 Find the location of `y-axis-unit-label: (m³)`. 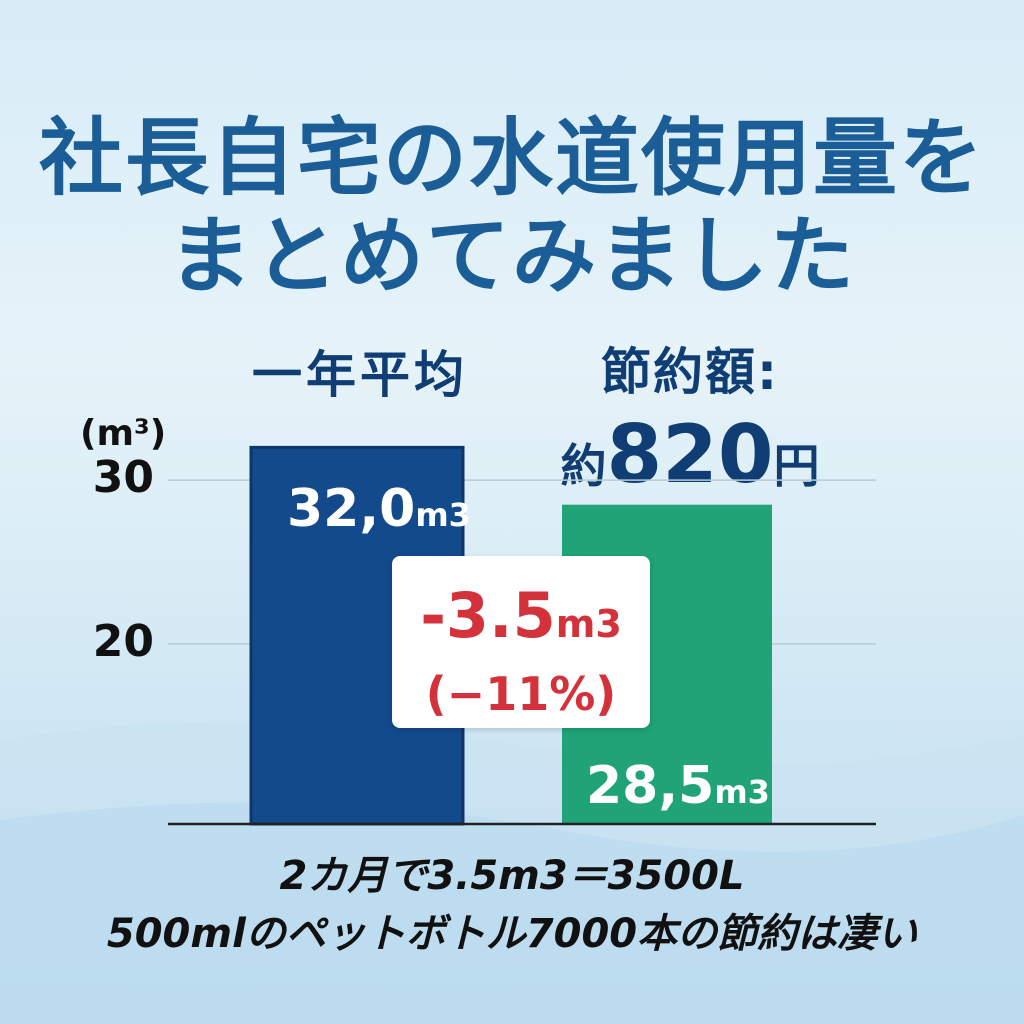

y-axis-unit-label: (m³) is located at coordinates (123, 433).